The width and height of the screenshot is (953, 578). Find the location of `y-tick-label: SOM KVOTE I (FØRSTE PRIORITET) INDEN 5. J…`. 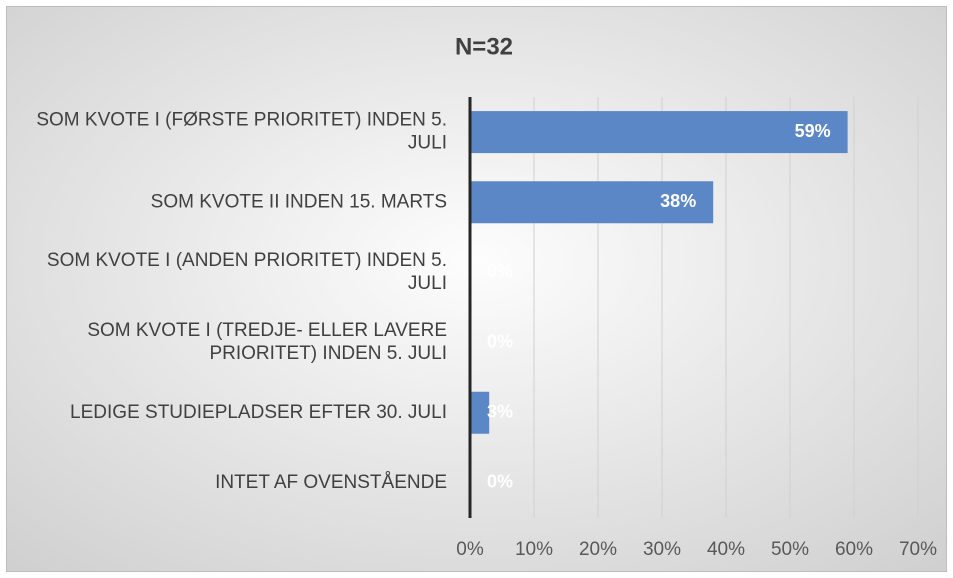

y-tick-label: SOM KVOTE I (FØRSTE PRIORITET) INDEN 5. J… is located at coordinates (241, 132).